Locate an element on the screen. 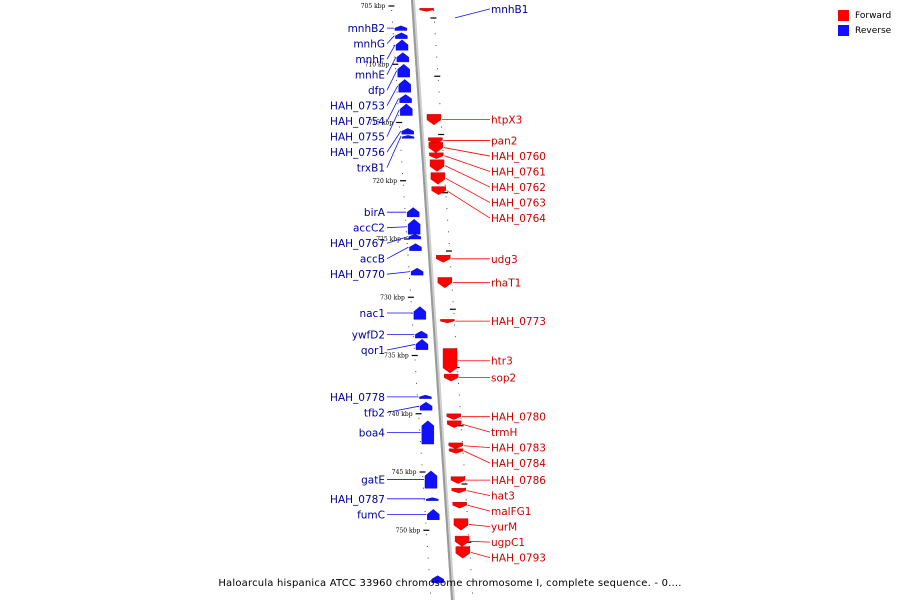  reverse-gene-label: boa4 is located at coordinates (372, 433).